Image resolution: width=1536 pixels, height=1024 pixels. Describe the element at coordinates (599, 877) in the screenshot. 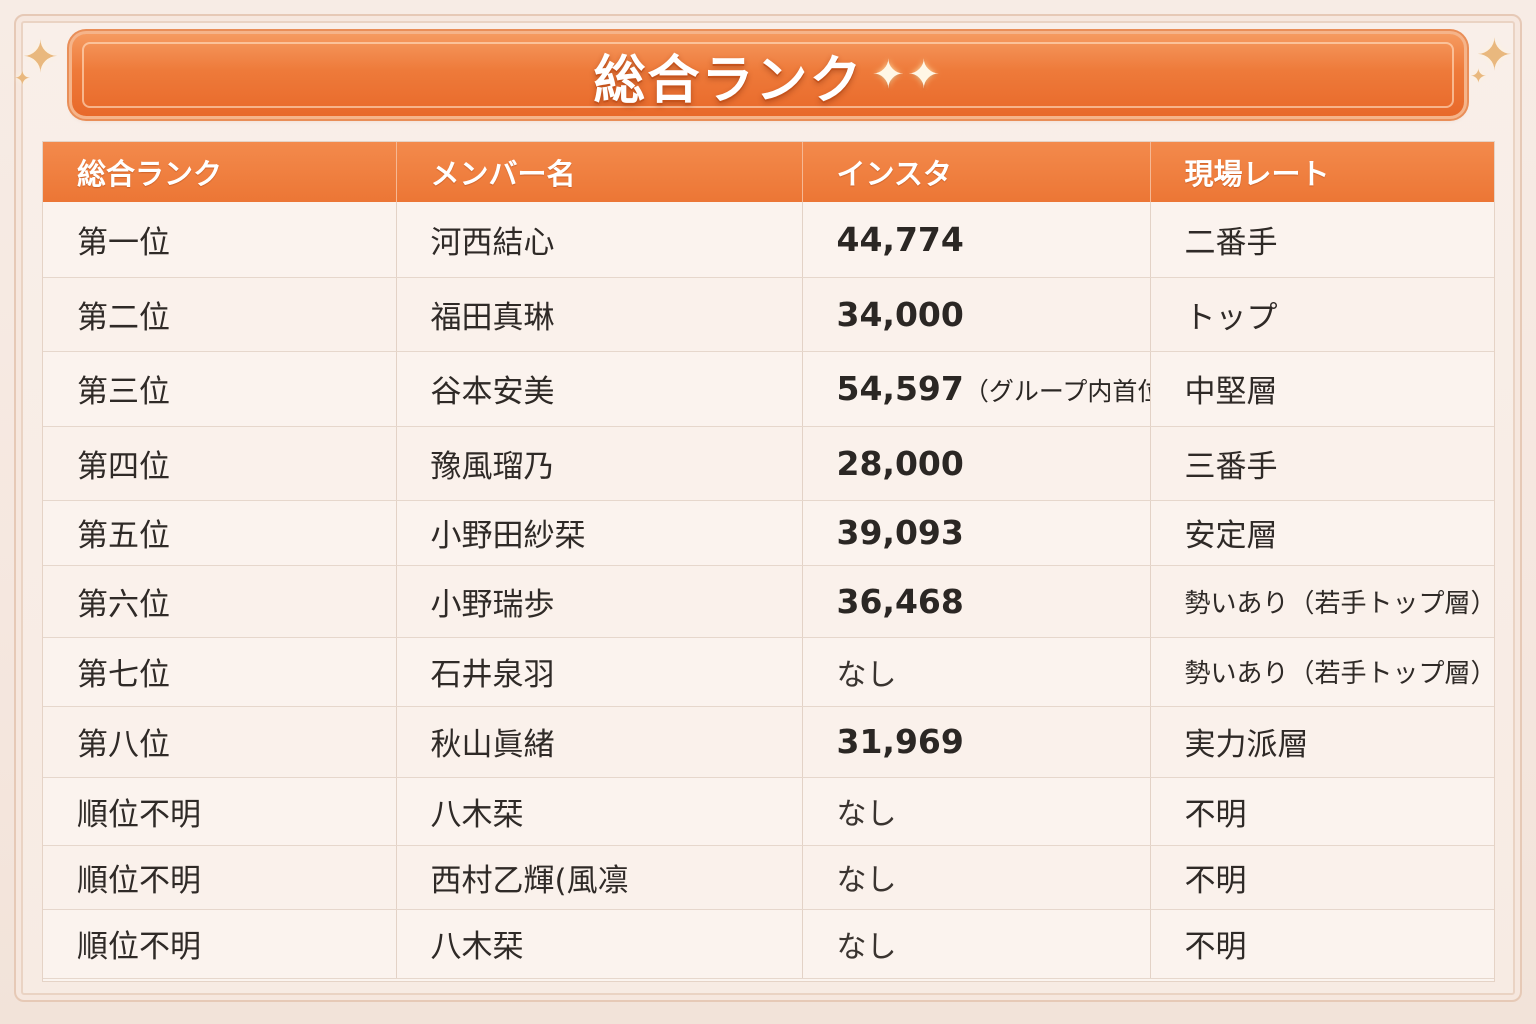

I see `member-name-cell: 西村乙輝(風凛` at that location.